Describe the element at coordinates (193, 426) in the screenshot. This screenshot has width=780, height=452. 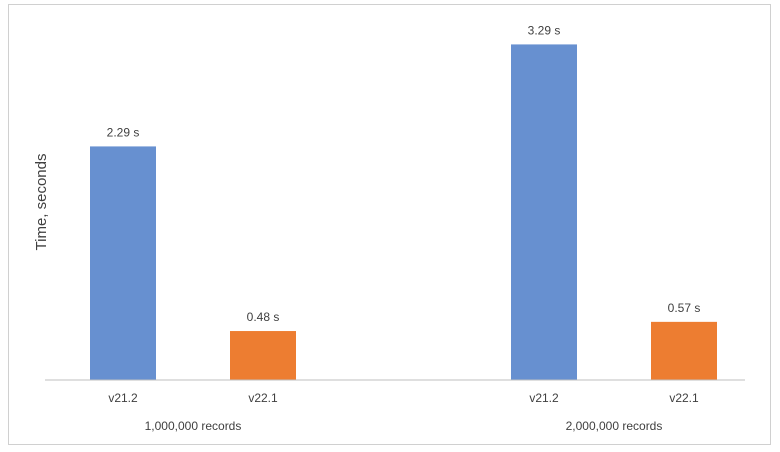
I see `x-group-label: 1,000,000 records` at that location.